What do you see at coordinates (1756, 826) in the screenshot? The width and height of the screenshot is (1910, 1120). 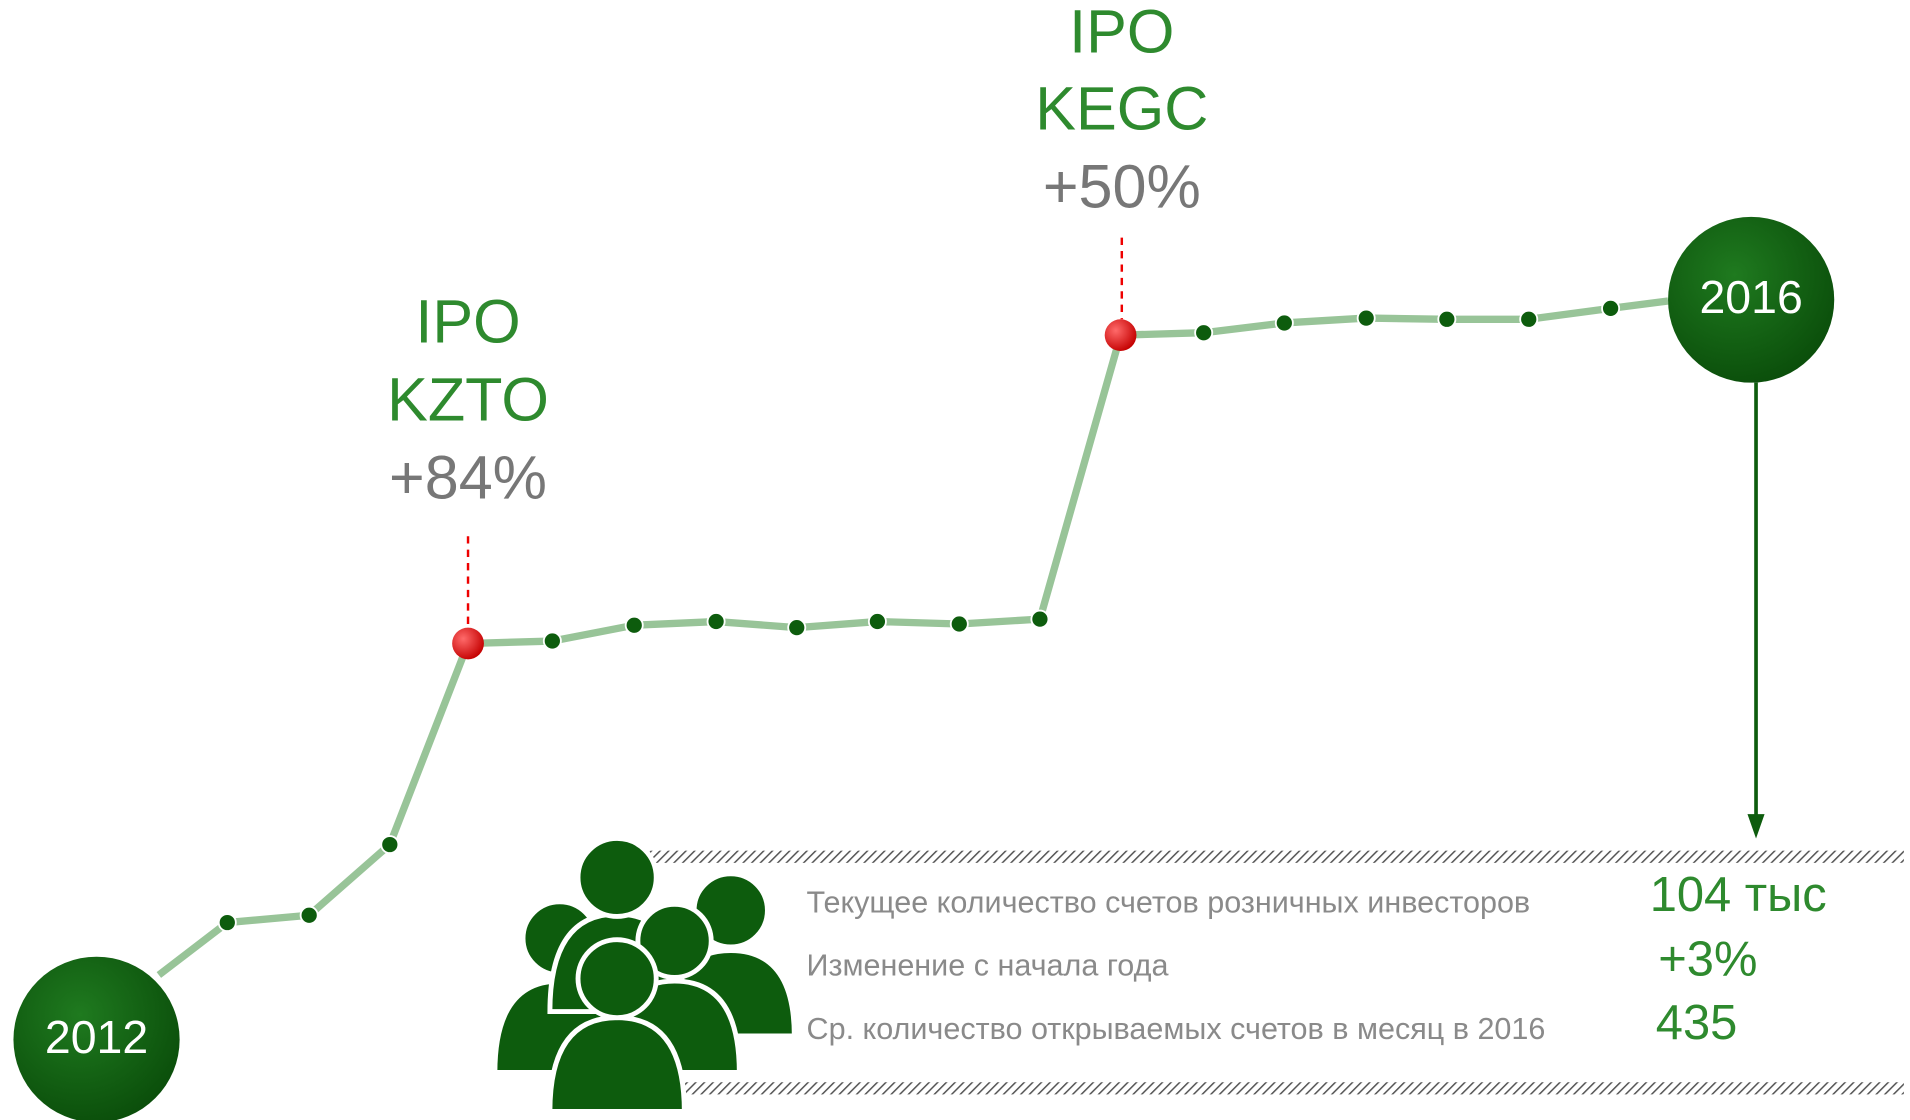 I see `arrow-head` at bounding box center [1756, 826].